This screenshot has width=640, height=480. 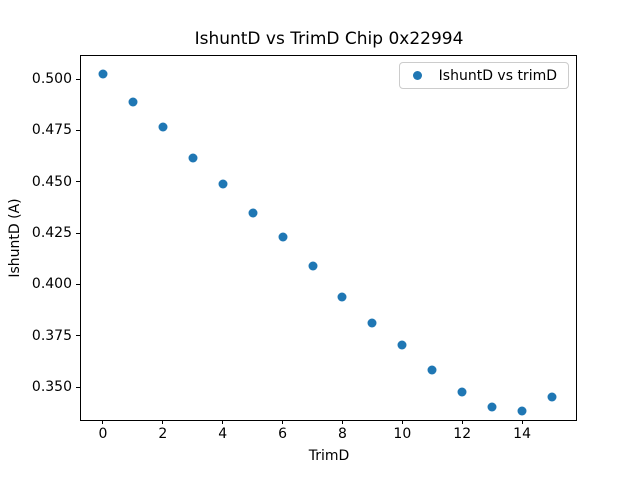 What do you see at coordinates (51, 233) in the screenshot?
I see `y-tick-label: 0.425` at bounding box center [51, 233].